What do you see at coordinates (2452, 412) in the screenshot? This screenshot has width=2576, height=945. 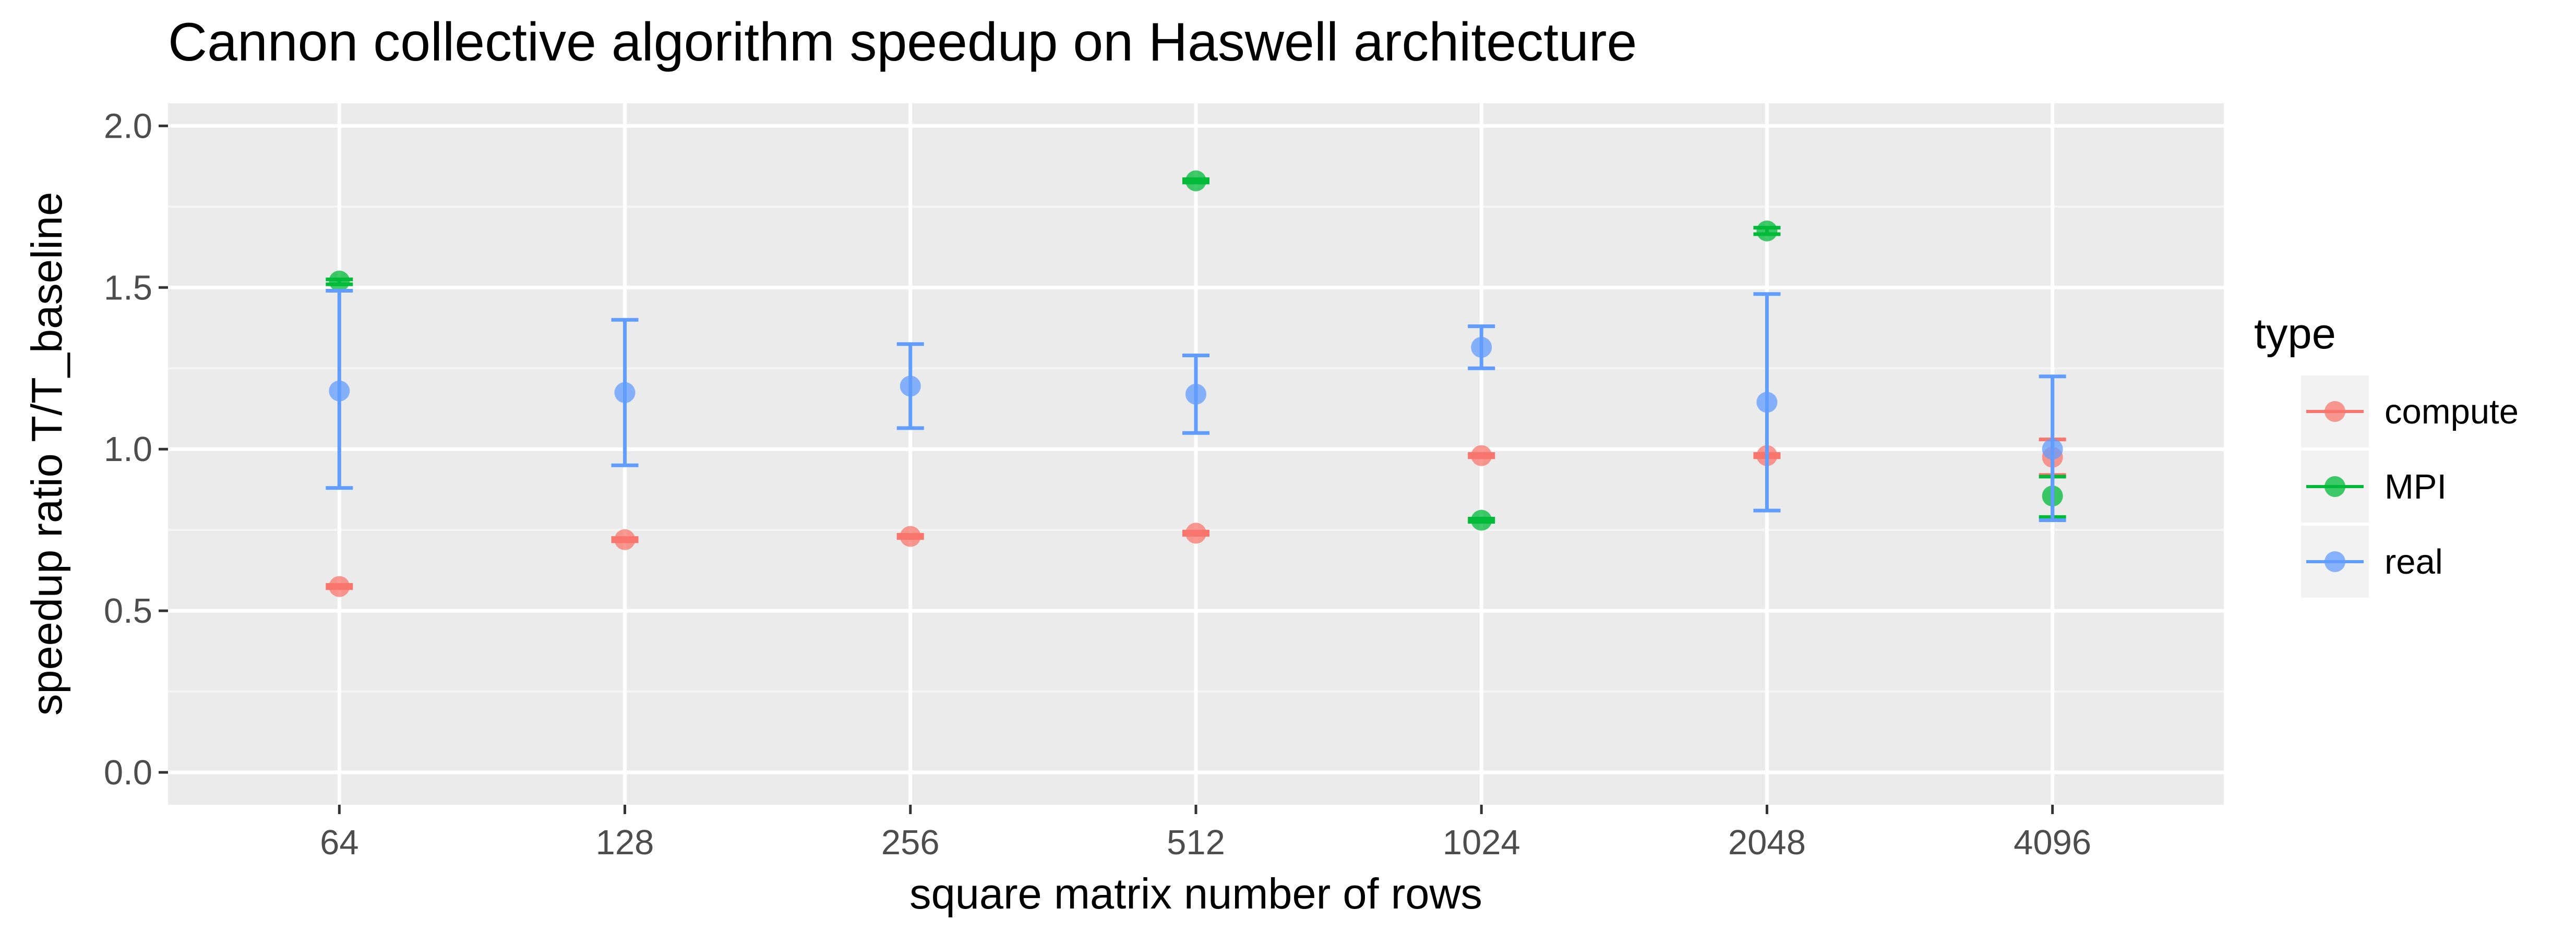 I see `legend-label-compute: compute` at bounding box center [2452, 412].